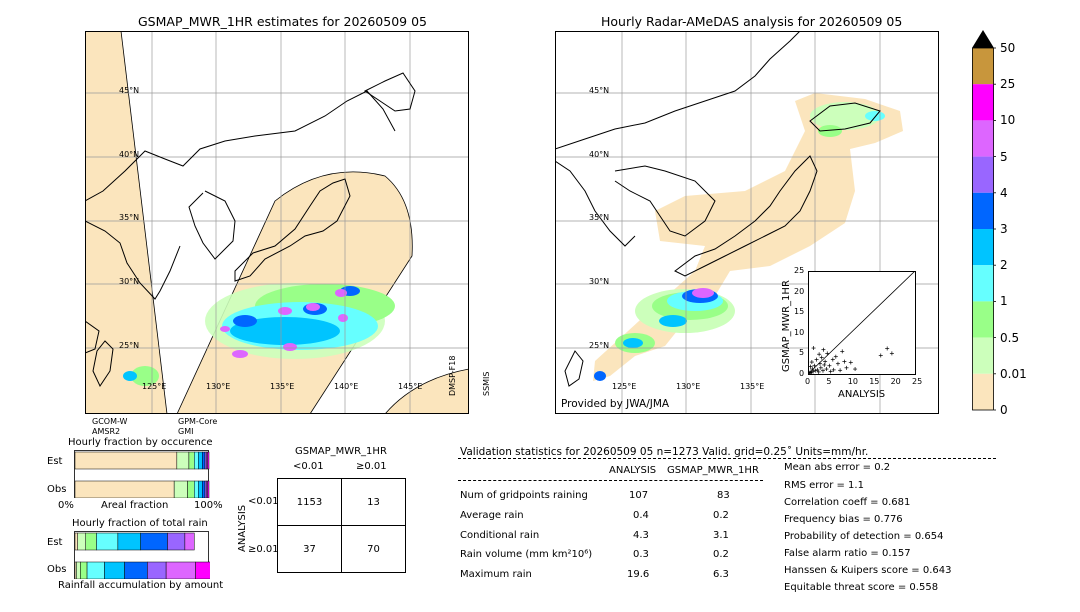 Image resolution: width=1080 pixels, height=612 pixels. What do you see at coordinates (1013, 373) in the screenshot?
I see `colorbar-label: 0.01` at bounding box center [1013, 373].